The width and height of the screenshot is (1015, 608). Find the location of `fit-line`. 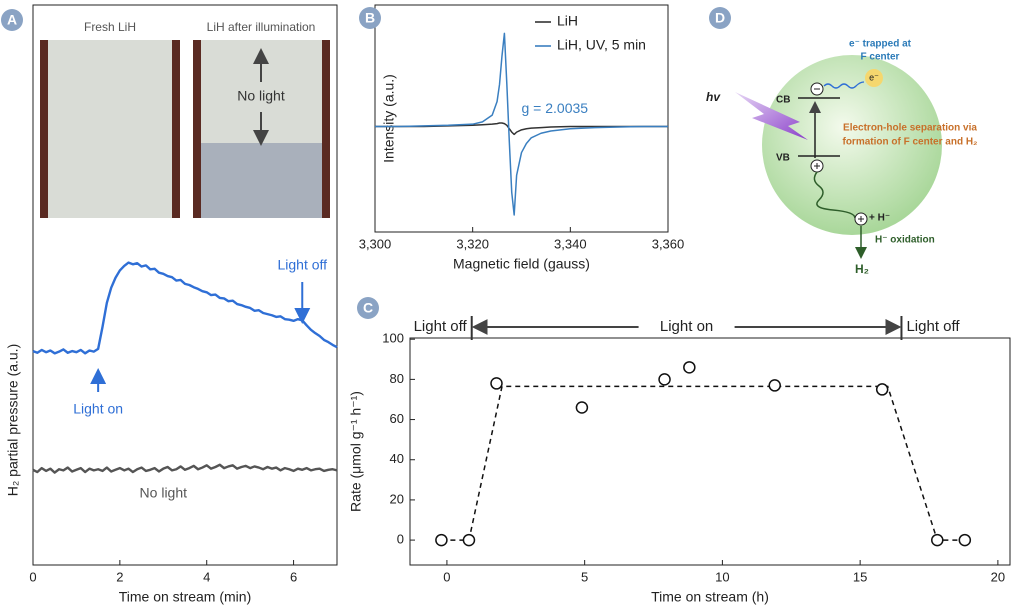

fit-line is located at coordinates (703, 463).